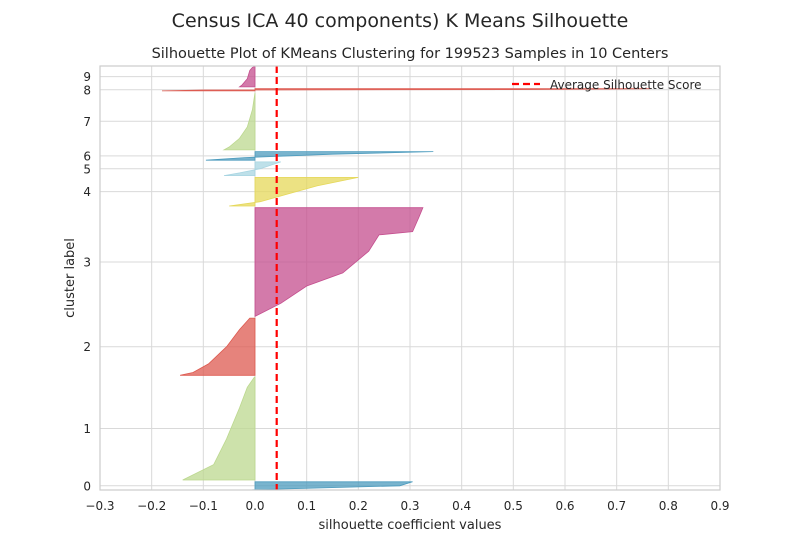 This screenshot has width=800, height=550. I want to click on x-tick-label: 0.3, so click(409, 506).